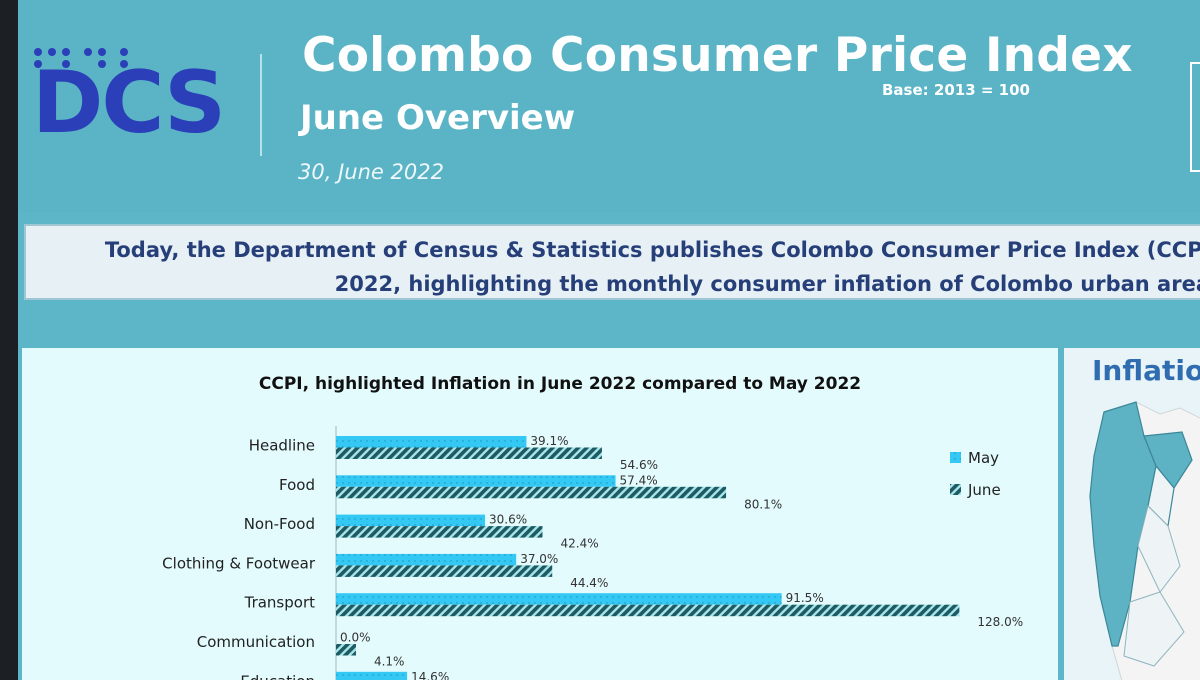  Describe the element at coordinates (438, 118) in the screenshot. I see `page-subtitle: June Overview` at that location.